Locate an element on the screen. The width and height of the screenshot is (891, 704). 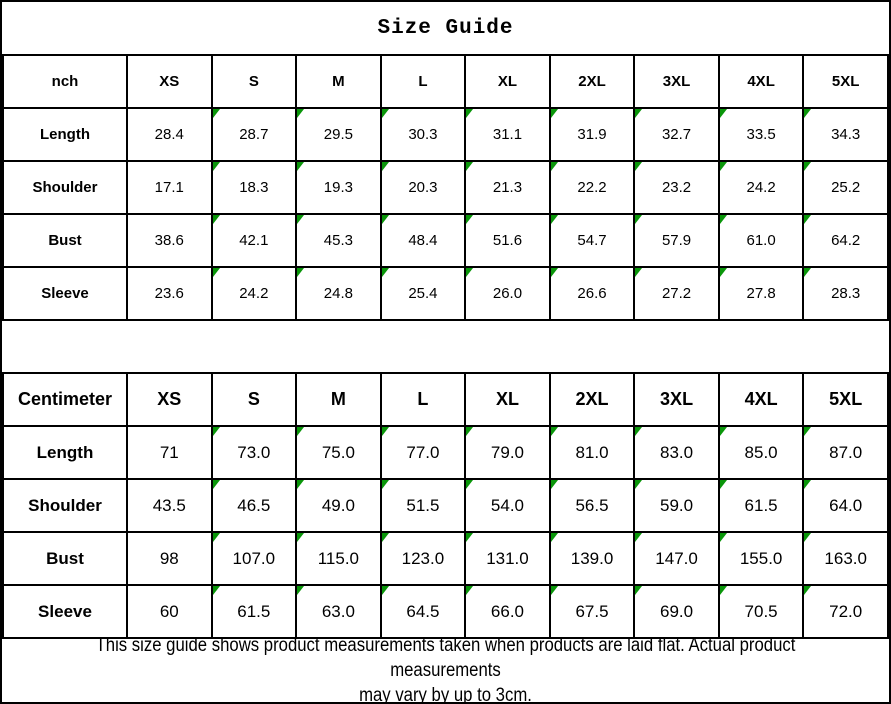
cell-value: 69.0 is located at coordinates (677, 611).